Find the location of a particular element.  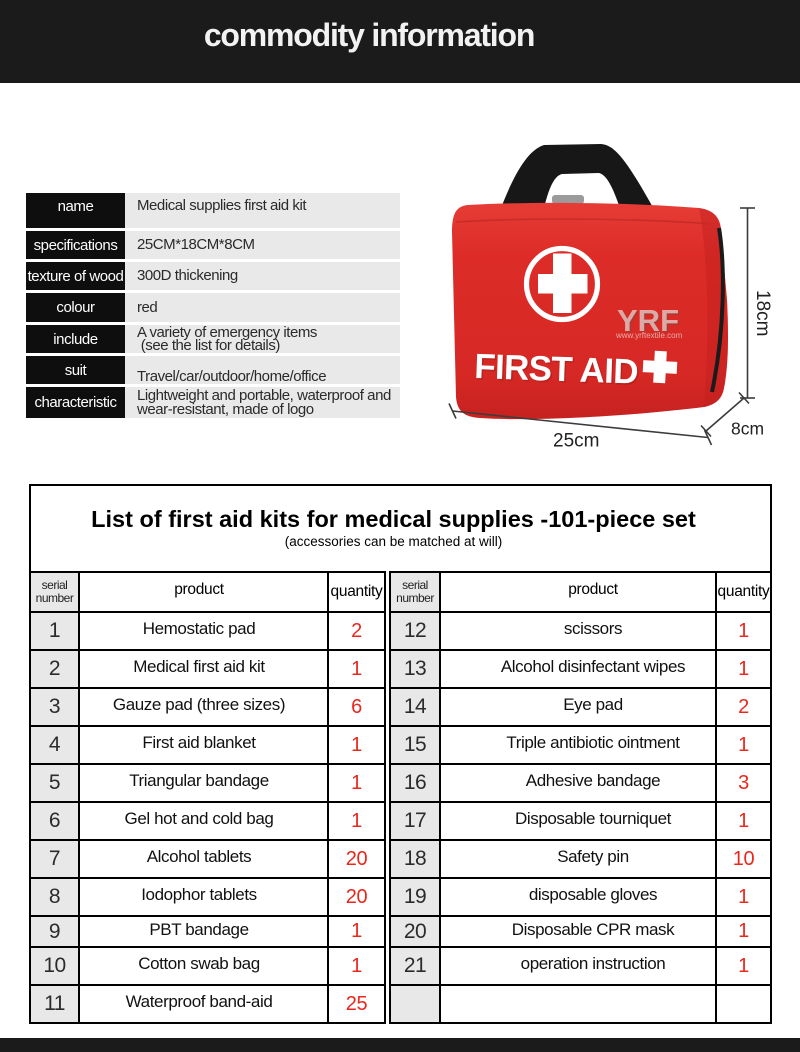

svg-text: 25cm is located at coordinates (576, 441).